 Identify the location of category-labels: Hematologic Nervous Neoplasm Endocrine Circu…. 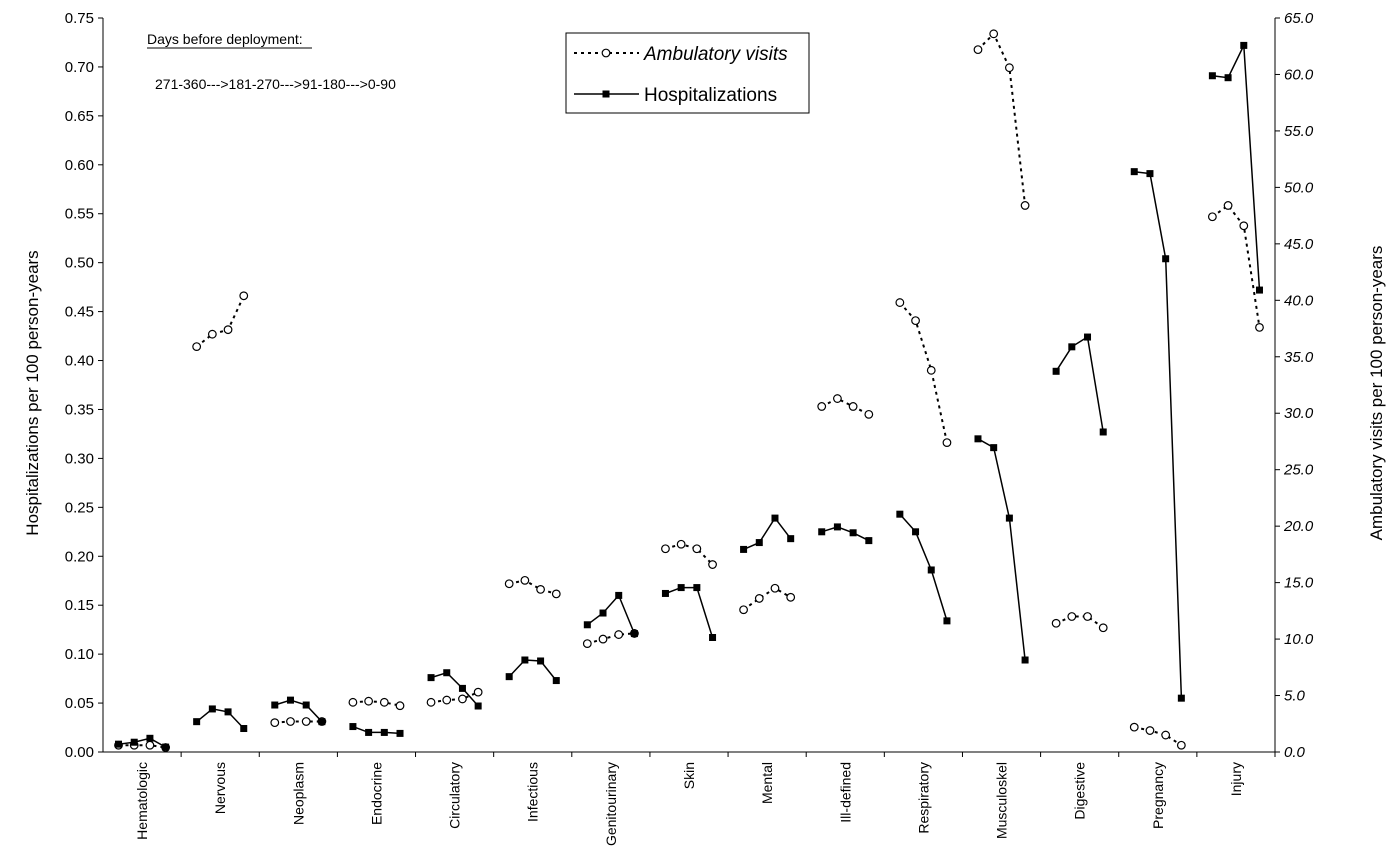
(705, 799).